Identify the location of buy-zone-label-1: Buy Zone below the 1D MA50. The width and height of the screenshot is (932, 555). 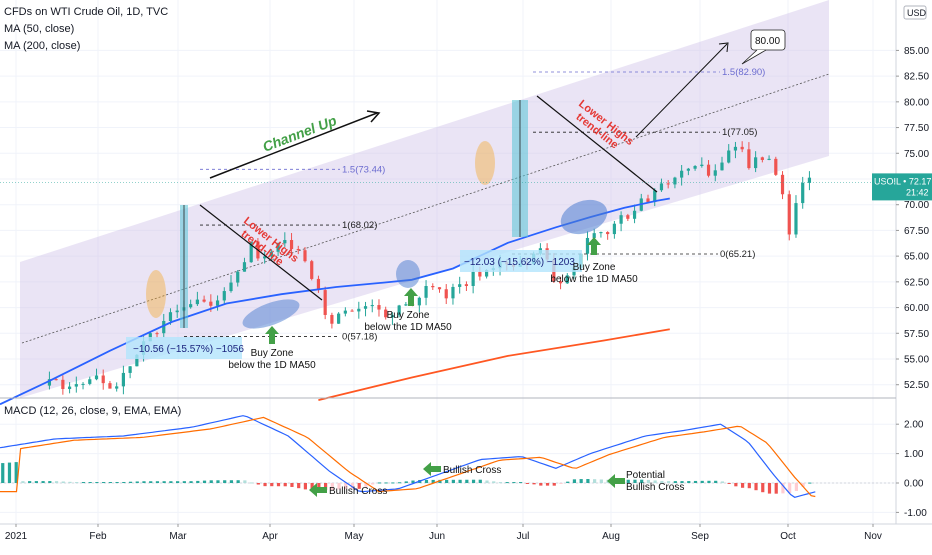
(272, 359).